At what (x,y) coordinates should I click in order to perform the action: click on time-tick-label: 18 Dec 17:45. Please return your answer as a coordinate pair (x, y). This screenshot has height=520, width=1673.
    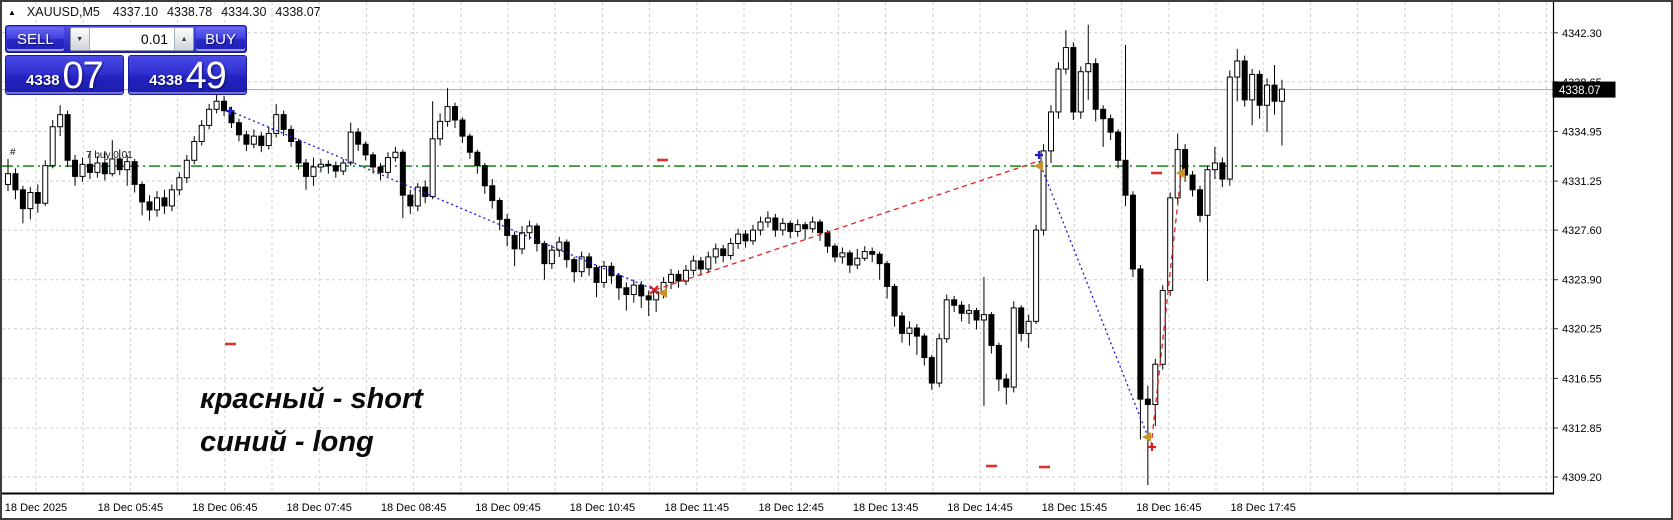
    Looking at the image, I should click on (1262, 508).